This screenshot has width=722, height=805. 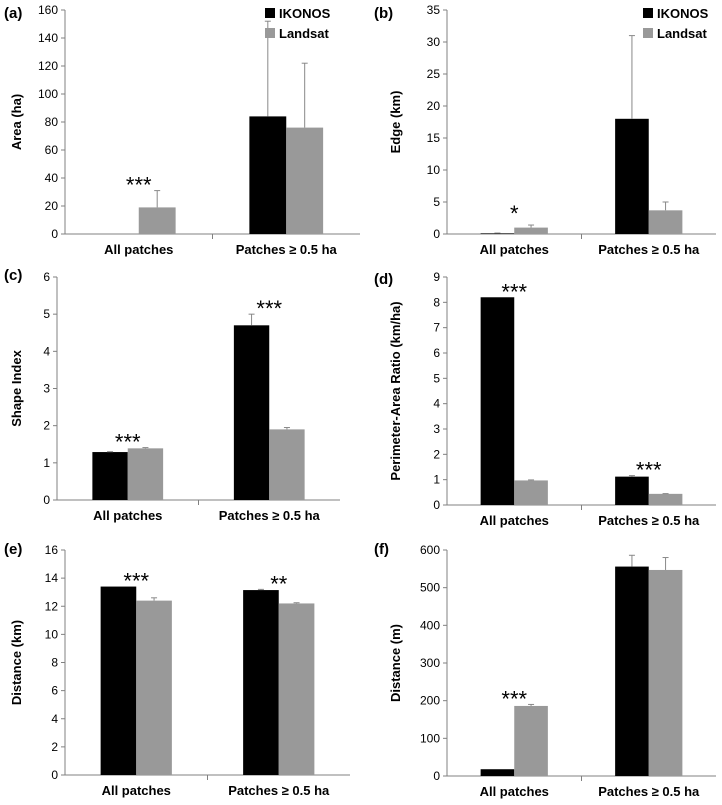 What do you see at coordinates (52, 122) in the screenshot?
I see `panel-a-ytick-label: 80` at bounding box center [52, 122].